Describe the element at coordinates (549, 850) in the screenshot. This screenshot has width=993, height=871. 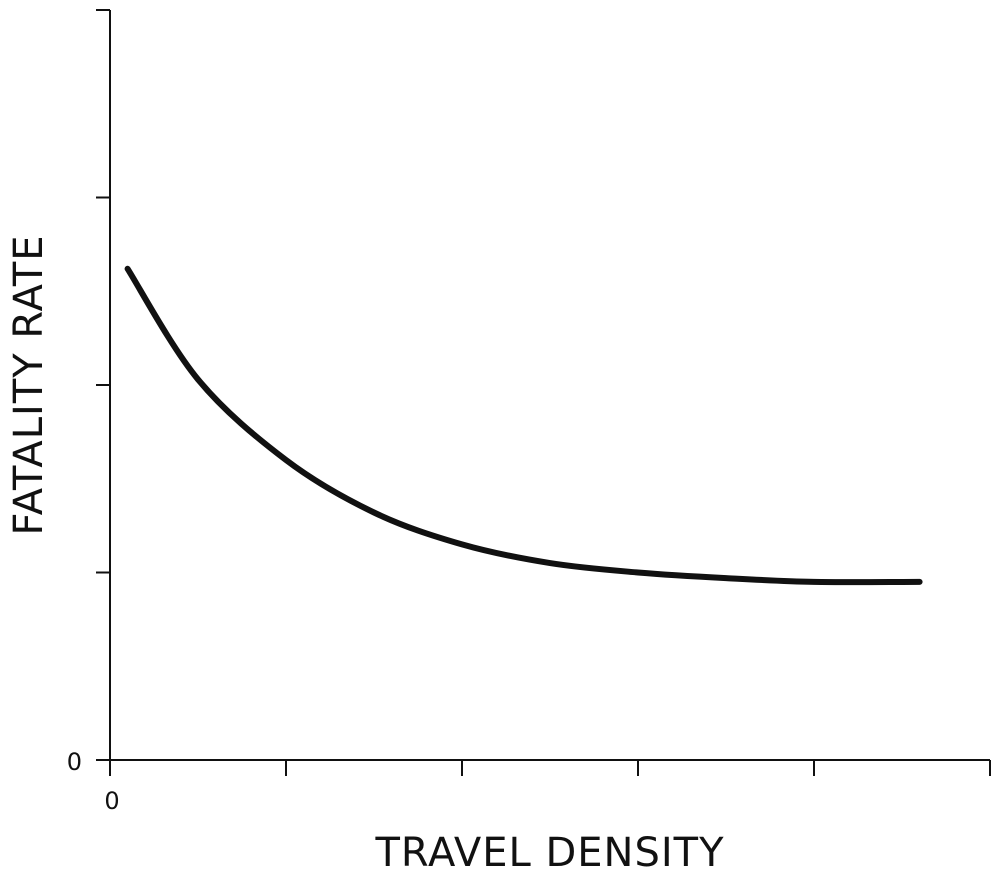
I see `x-axis-title: TRAVEL DENSITY` at that location.